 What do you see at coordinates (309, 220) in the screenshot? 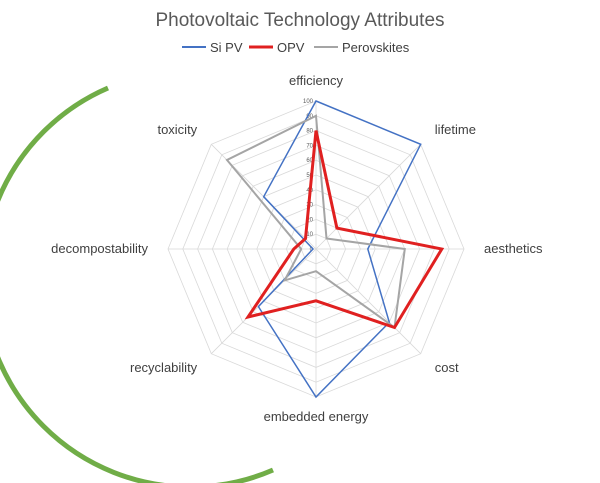
I see `tick-label: 20` at bounding box center [309, 220].